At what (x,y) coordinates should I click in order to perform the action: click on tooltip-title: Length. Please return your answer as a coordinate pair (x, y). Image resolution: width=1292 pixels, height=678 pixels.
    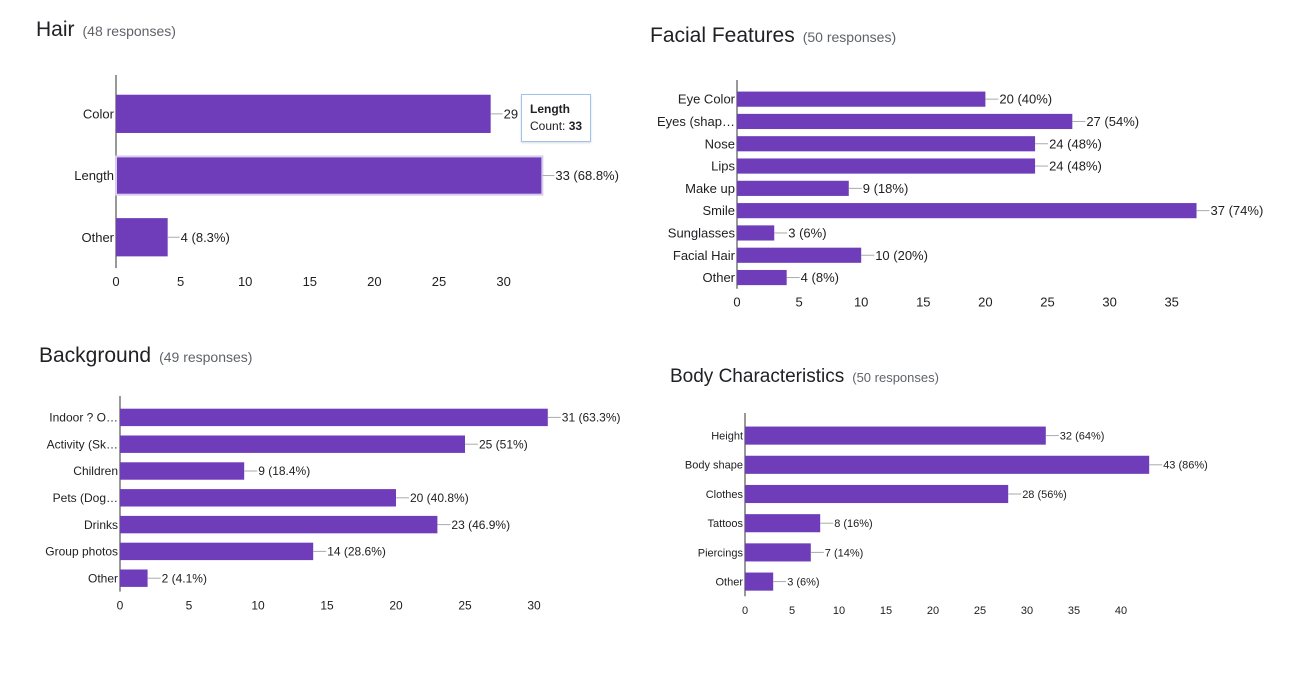
    Looking at the image, I should click on (550, 109).